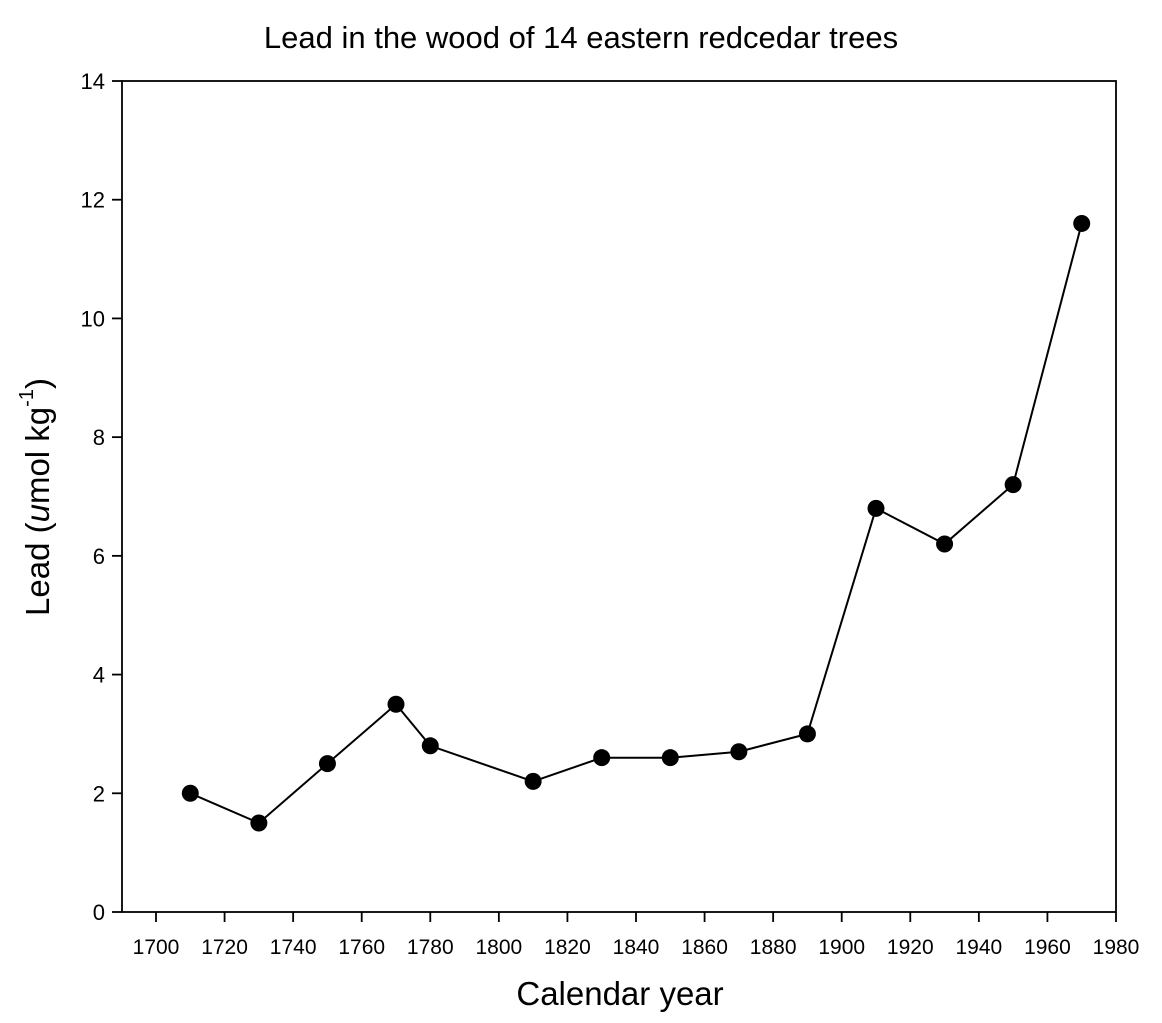 This screenshot has height=1023, width=1162. I want to click on x-tick-label: 1960, so click(1047, 947).